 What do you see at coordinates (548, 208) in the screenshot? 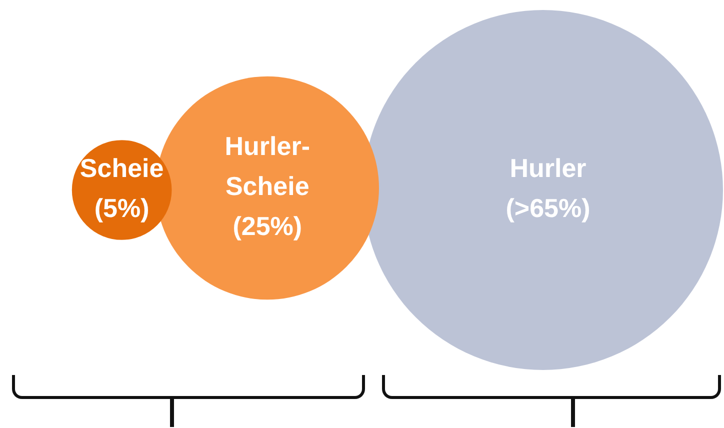
I see `data-label: (>65%)` at bounding box center [548, 208].